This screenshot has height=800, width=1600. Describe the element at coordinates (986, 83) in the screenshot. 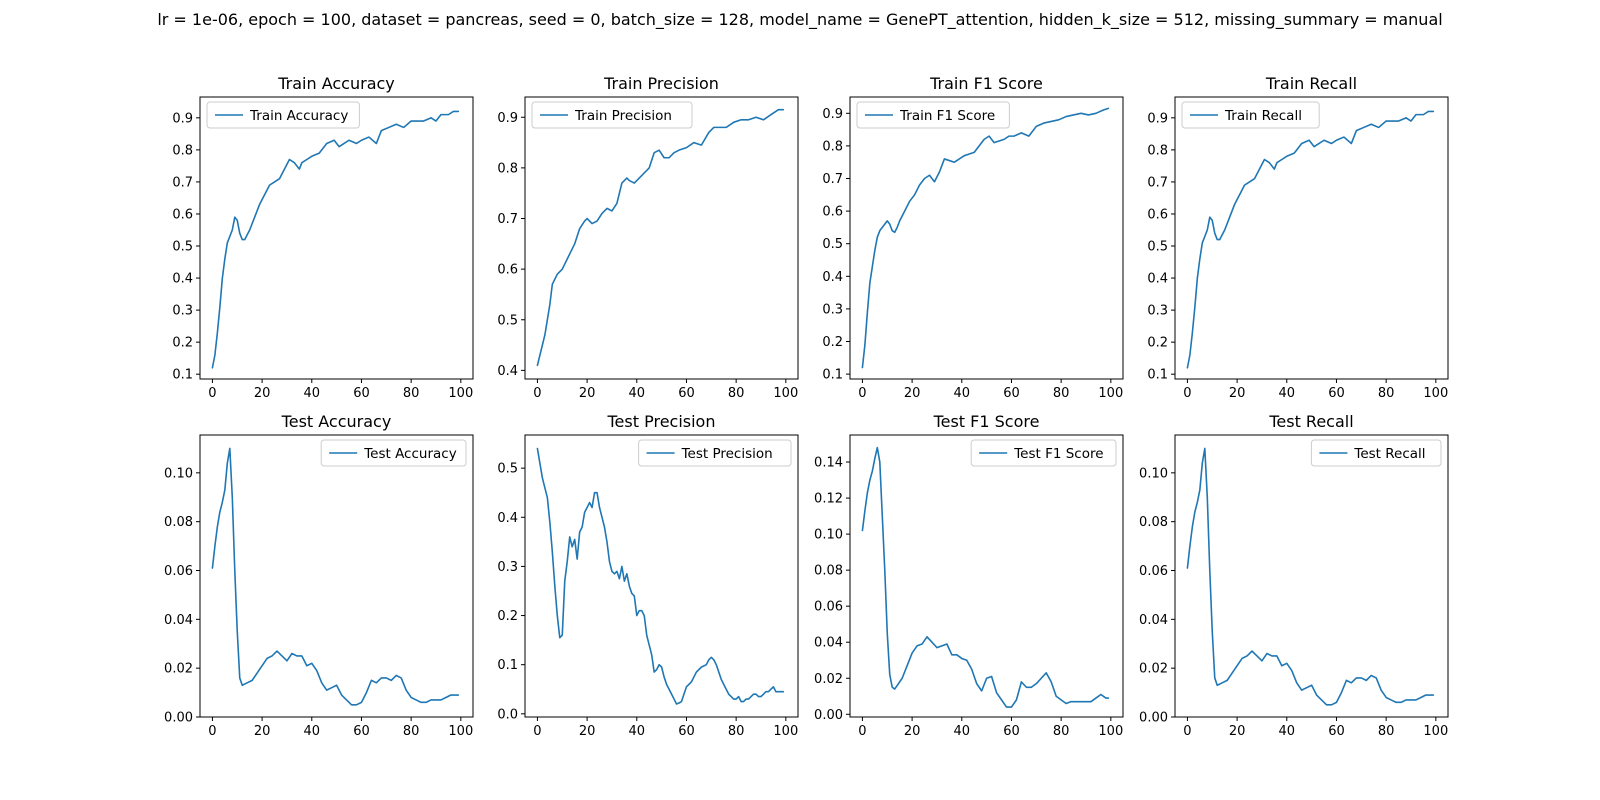

I see `subplot-title: Train F1 Score` at that location.